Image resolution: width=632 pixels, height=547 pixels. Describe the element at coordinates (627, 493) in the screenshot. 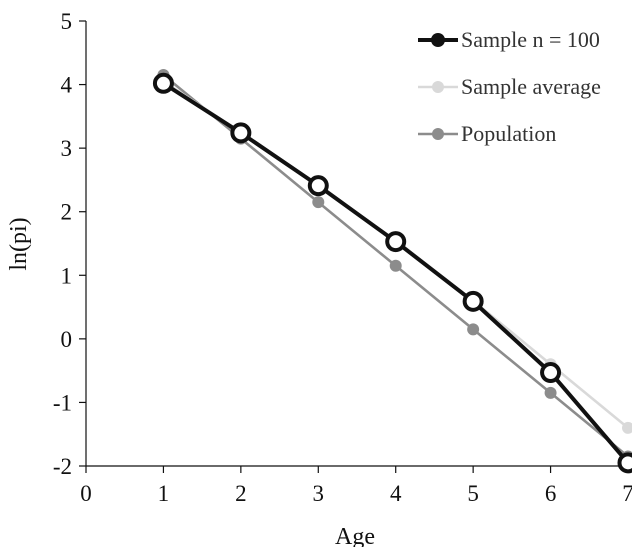

I see `x-tick-label: 7` at that location.